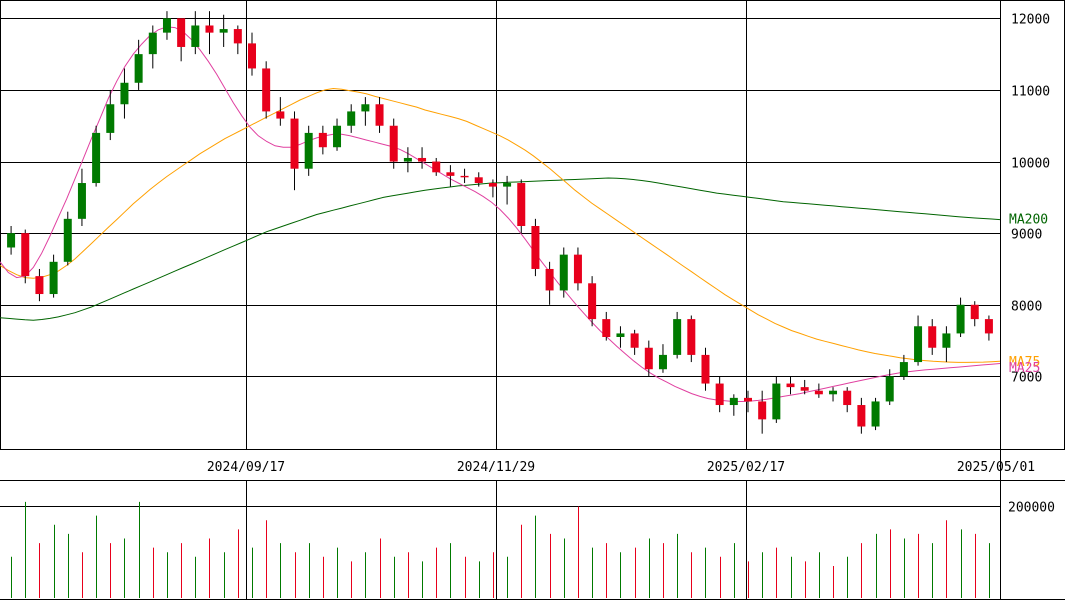 The image size is (1065, 604). What do you see at coordinates (1026, 378) in the screenshot?
I see `y-tick-label: 7000` at bounding box center [1026, 378].